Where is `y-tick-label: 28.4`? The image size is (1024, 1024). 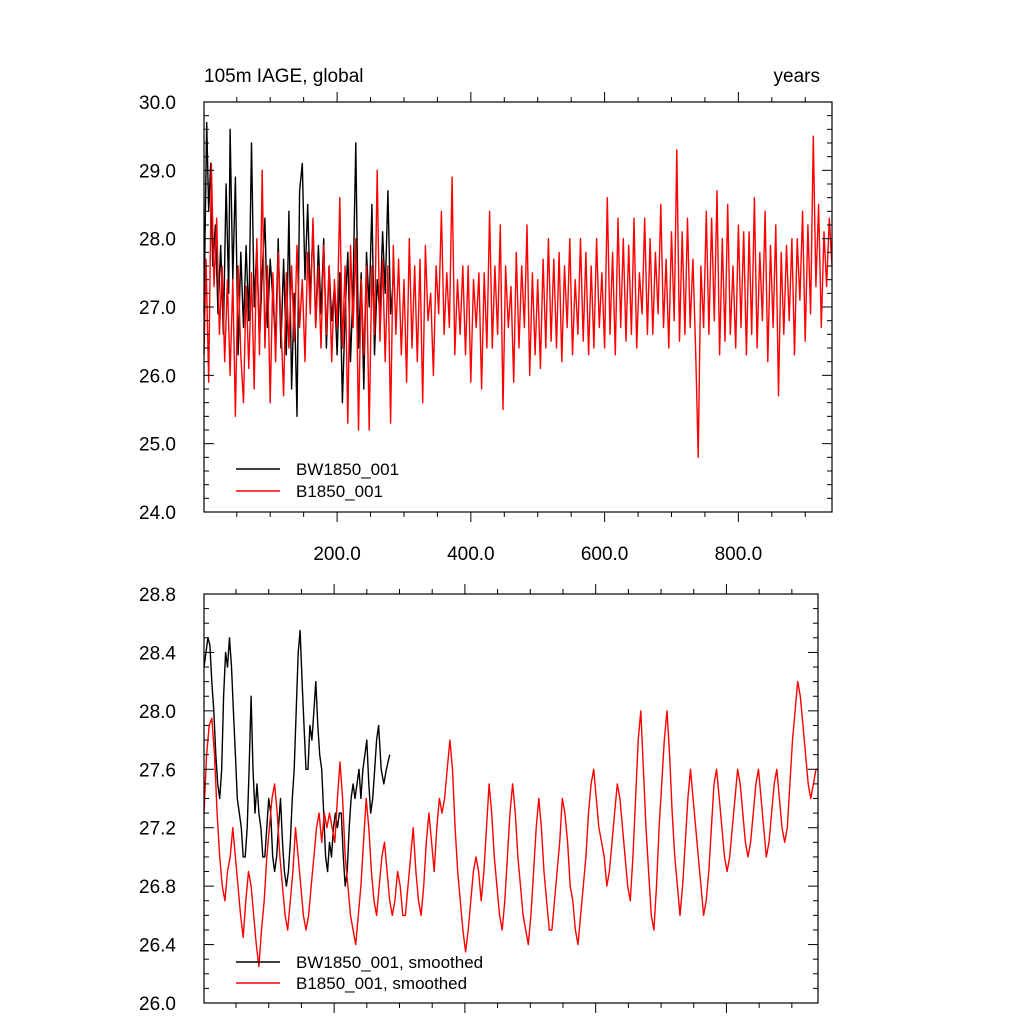
y-tick-label: 28.4 is located at coordinates (157, 653).